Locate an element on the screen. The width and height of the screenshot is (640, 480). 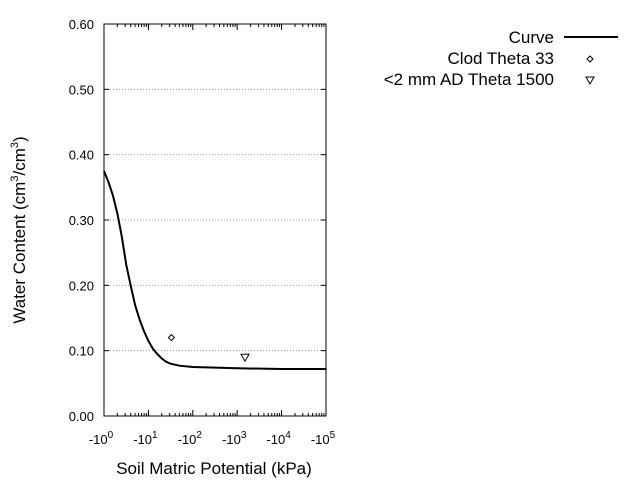
y-tick-label: 0.60 is located at coordinates (81, 24).